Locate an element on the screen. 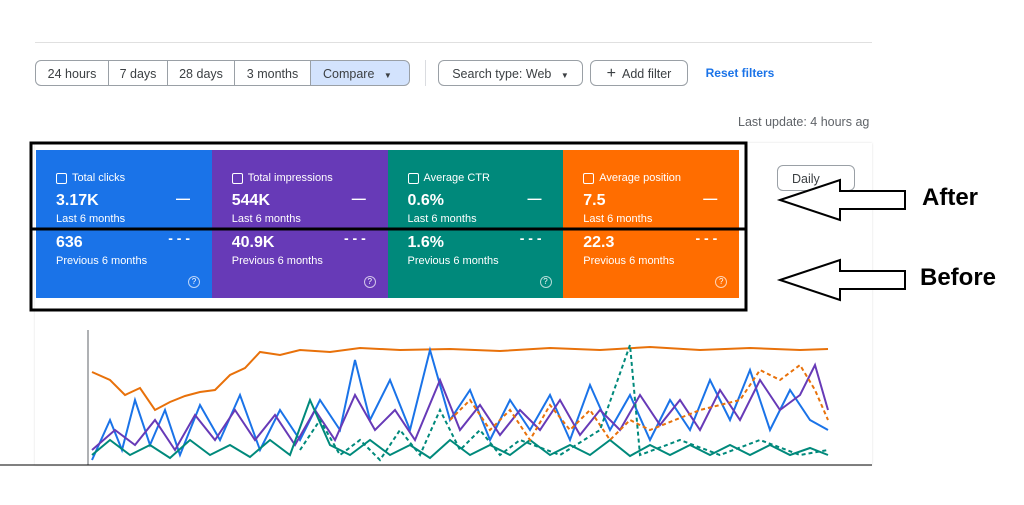 The height and width of the screenshot is (505, 1024). search-type-button: Search type: Web ▼ is located at coordinates (510, 73).